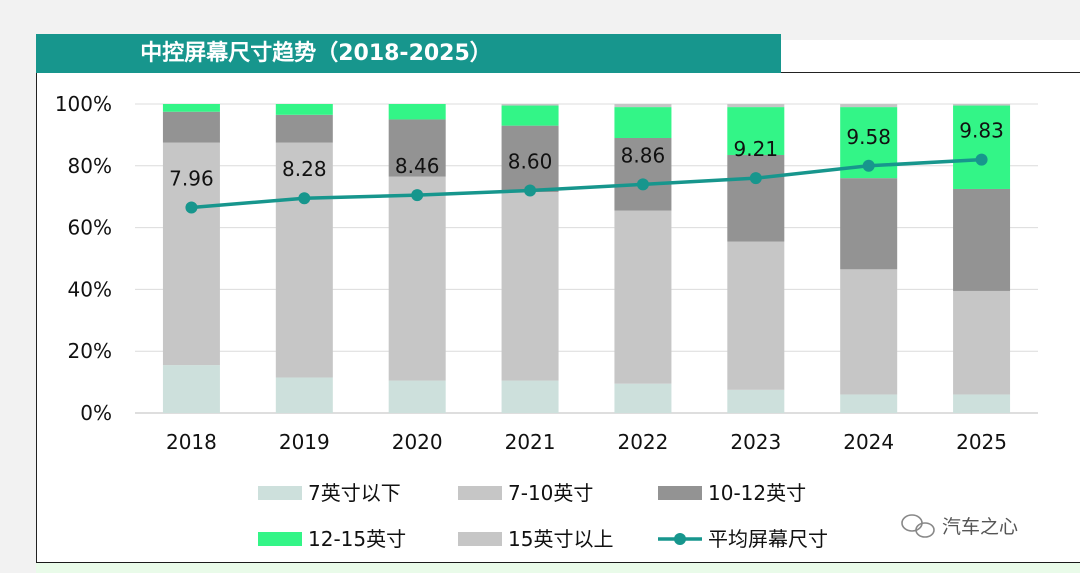  What do you see at coordinates (755, 442) in the screenshot?
I see `x-tick-label: 2023` at bounding box center [755, 442].